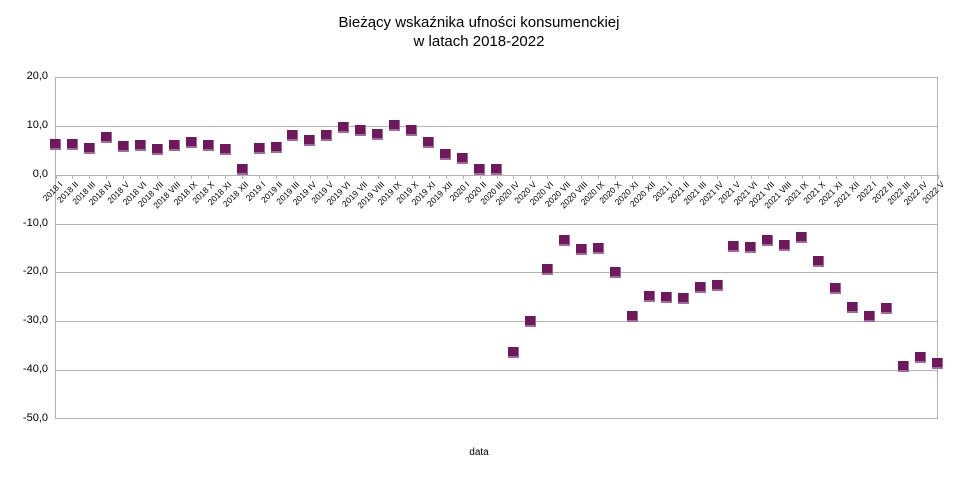 The image size is (960, 480). I want to click on y-axis-tick-label: -30,0, so click(35, 320).